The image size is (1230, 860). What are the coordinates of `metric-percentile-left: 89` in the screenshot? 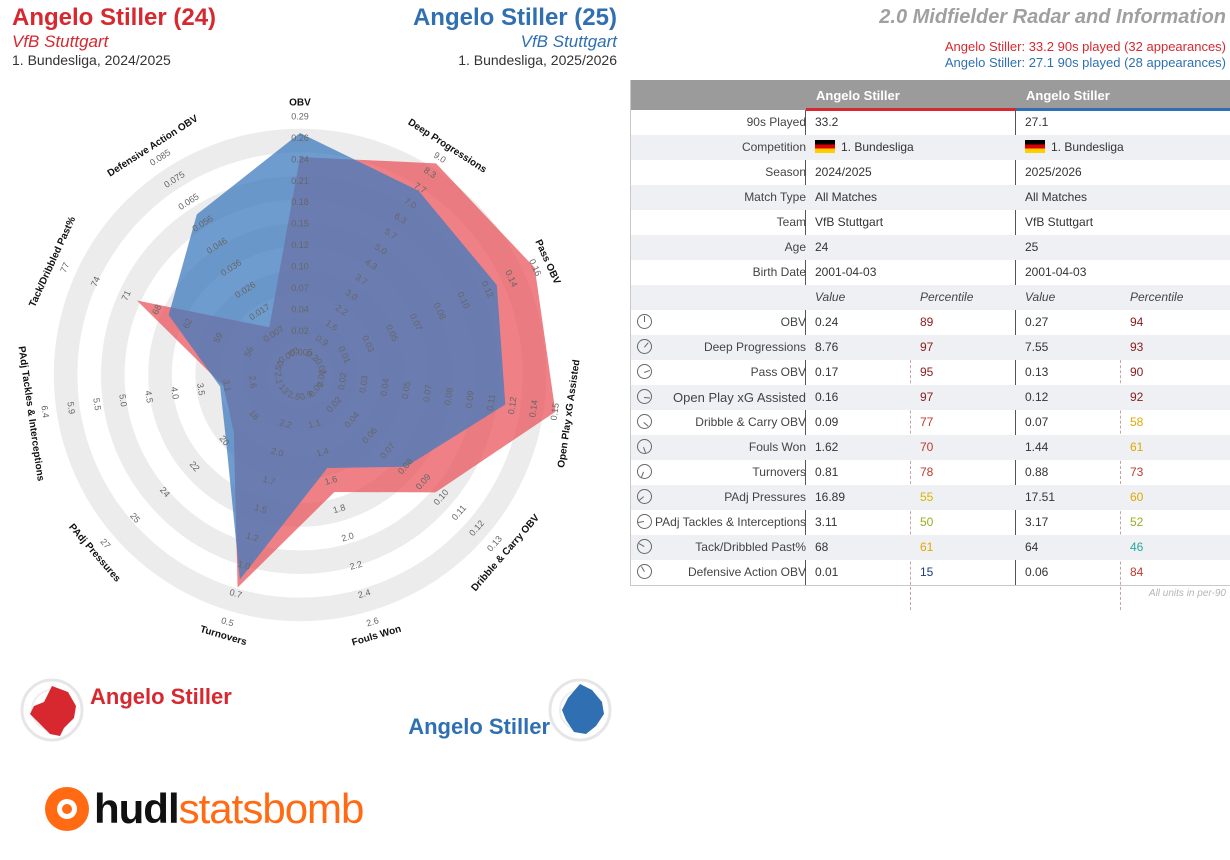 It's located at (927, 322).